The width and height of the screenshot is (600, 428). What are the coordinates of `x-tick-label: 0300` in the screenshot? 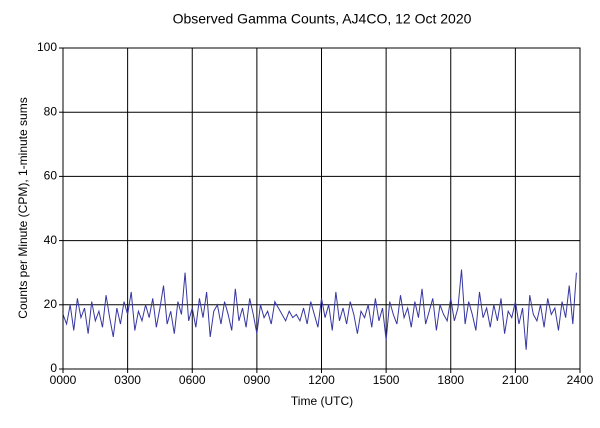 It's located at (127, 380).